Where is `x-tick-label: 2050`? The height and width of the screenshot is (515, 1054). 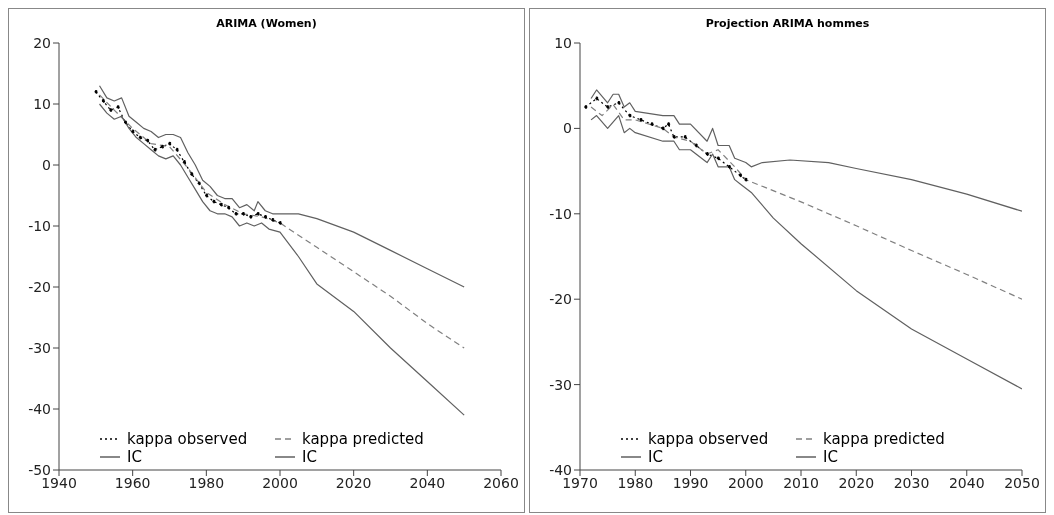 x-tick-label: 2050 is located at coordinates (1022, 482).